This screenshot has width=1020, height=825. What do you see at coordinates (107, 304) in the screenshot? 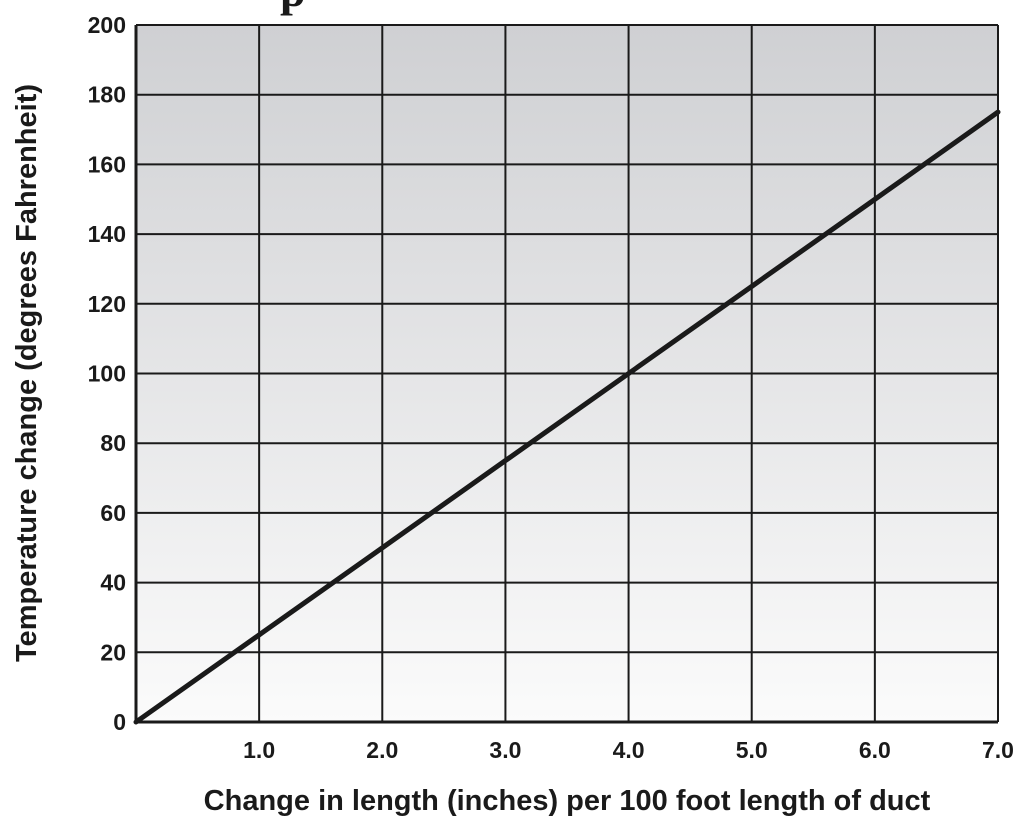
I see `y-tick-label-120: 120` at bounding box center [107, 304].